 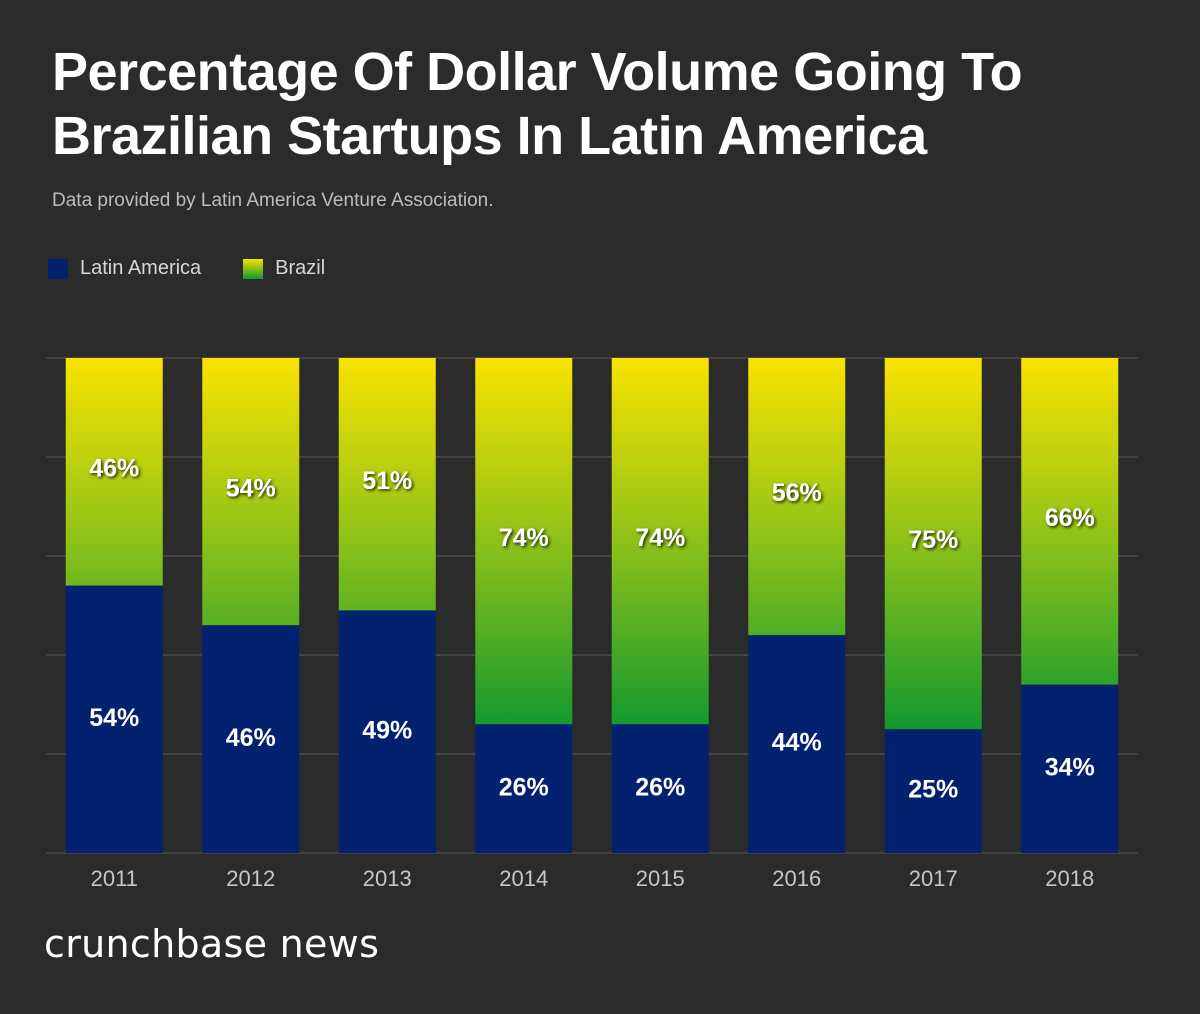 I want to click on bar-latin-america-2018, so click(x=1070, y=768).